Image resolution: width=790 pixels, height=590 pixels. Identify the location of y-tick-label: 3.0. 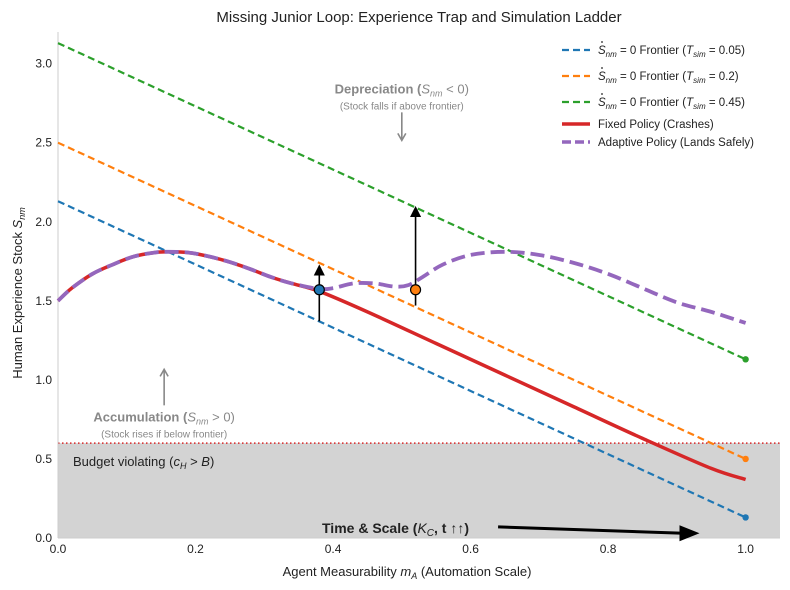
(43, 64).